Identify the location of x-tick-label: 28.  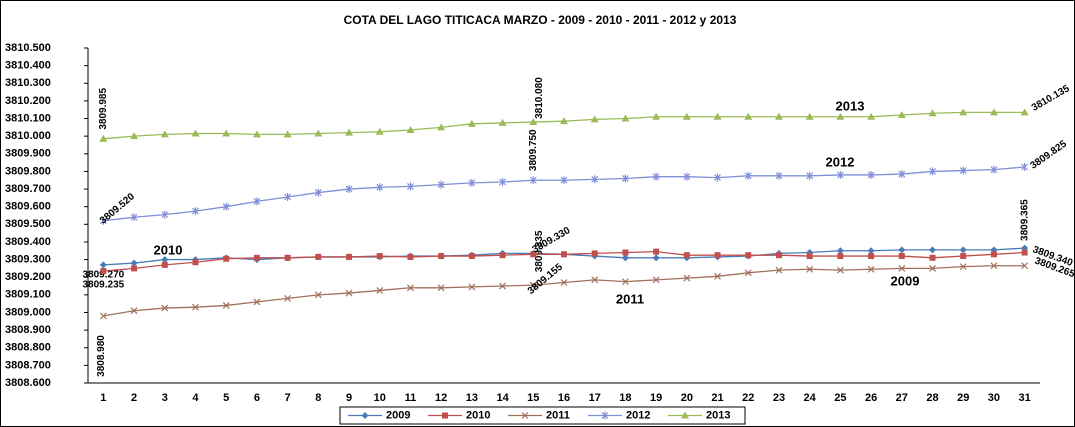
(932, 398).